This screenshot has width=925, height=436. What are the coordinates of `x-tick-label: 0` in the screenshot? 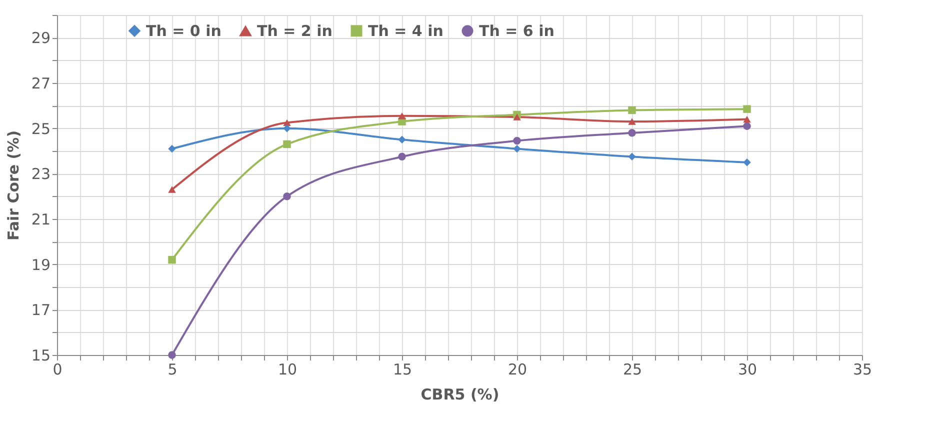 It's located at (57, 369).